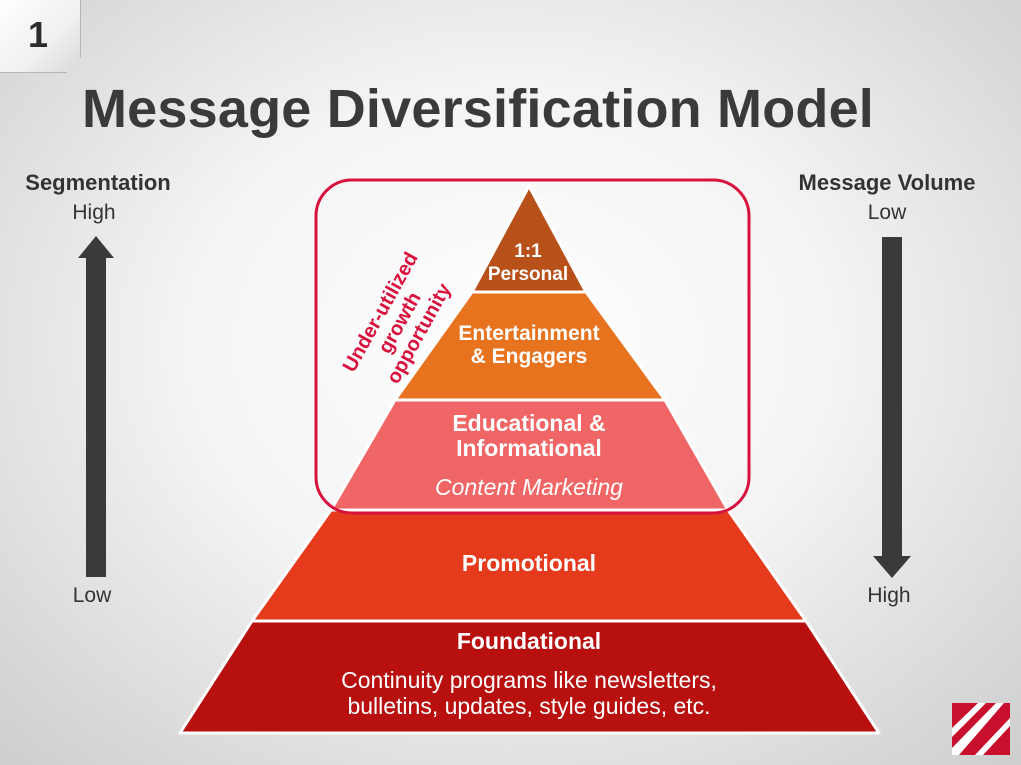  Describe the element at coordinates (98, 182) in the screenshot. I see `segmentation-axis-title: Segmentation` at that location.